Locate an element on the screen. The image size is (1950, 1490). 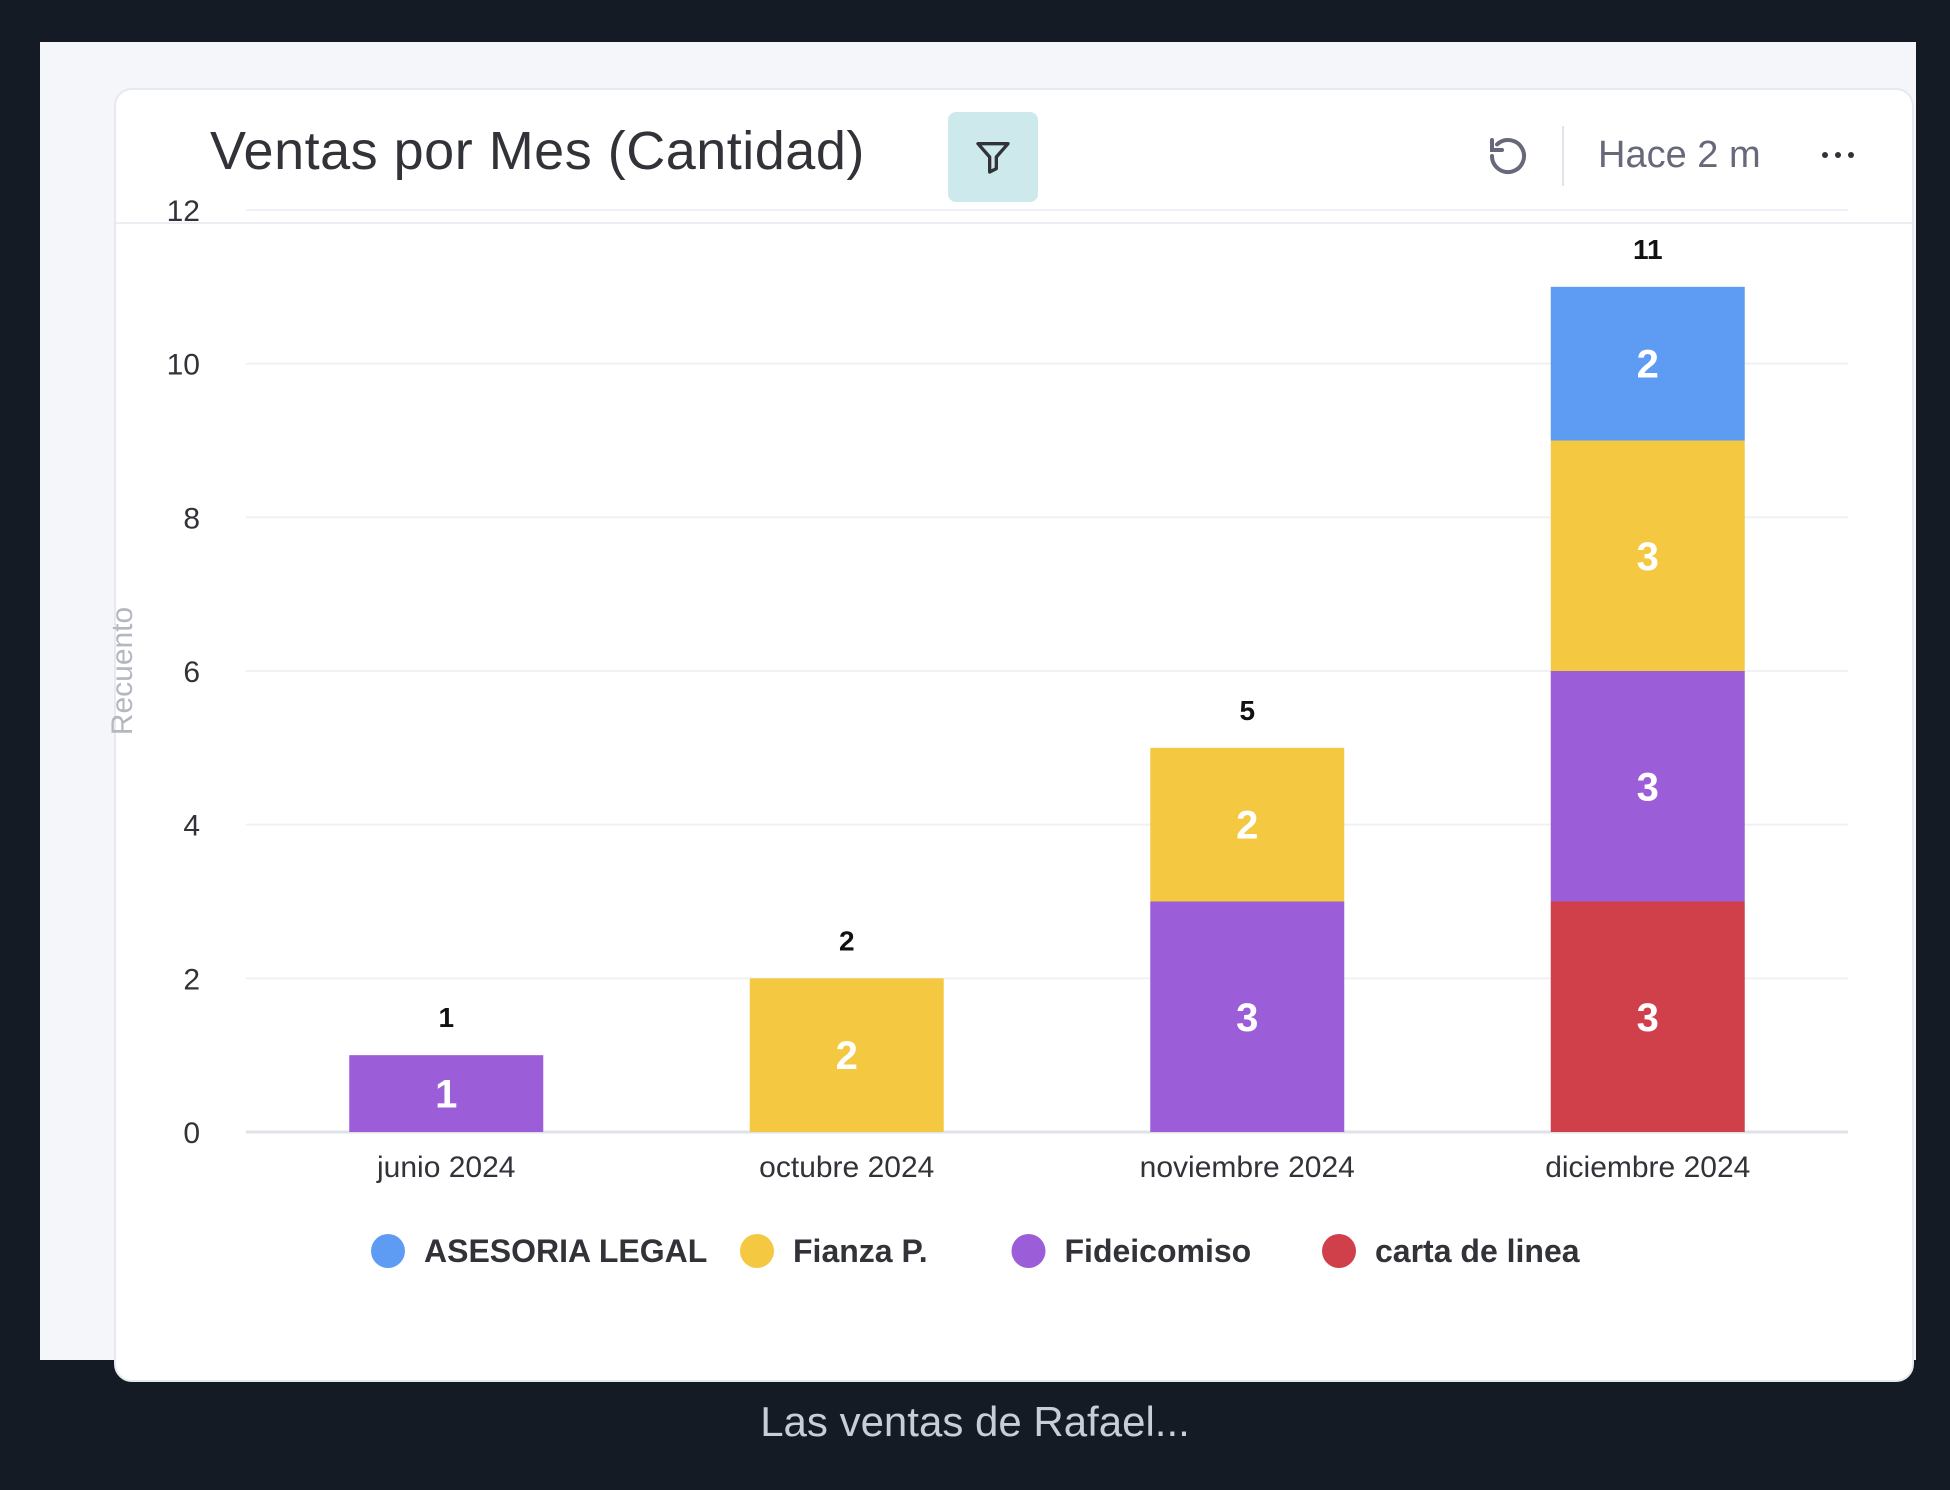
bar-total-label: 11 is located at coordinates (1648, 249).